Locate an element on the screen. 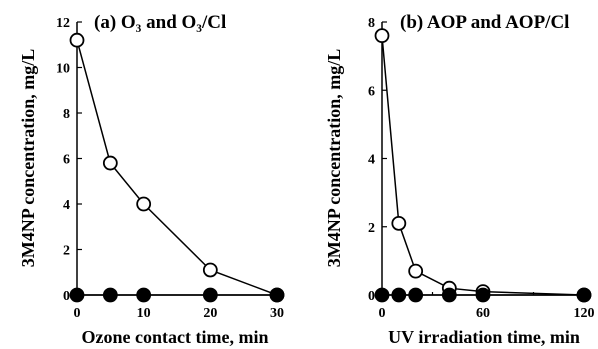 This screenshot has height=349, width=598. x-axis-label: UV irradiation time, min is located at coordinates (484, 337).